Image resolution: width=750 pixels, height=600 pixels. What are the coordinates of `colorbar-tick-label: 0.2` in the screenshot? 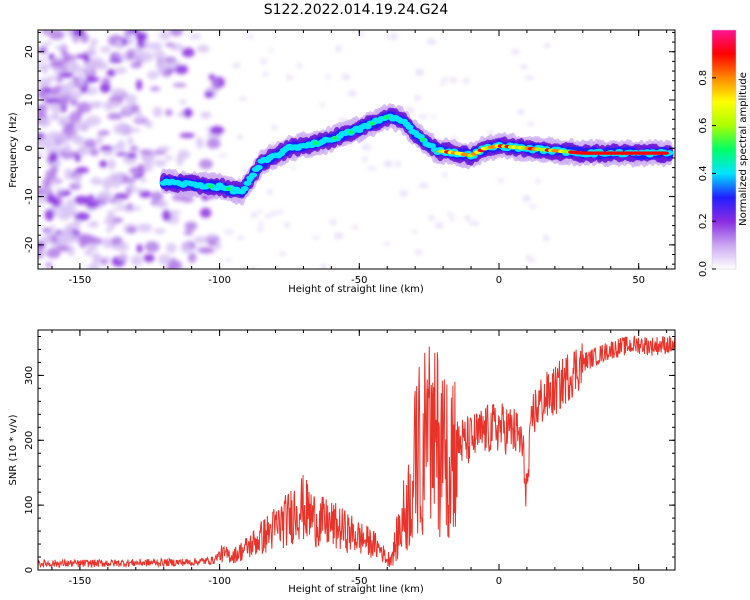 It's located at (703, 221).